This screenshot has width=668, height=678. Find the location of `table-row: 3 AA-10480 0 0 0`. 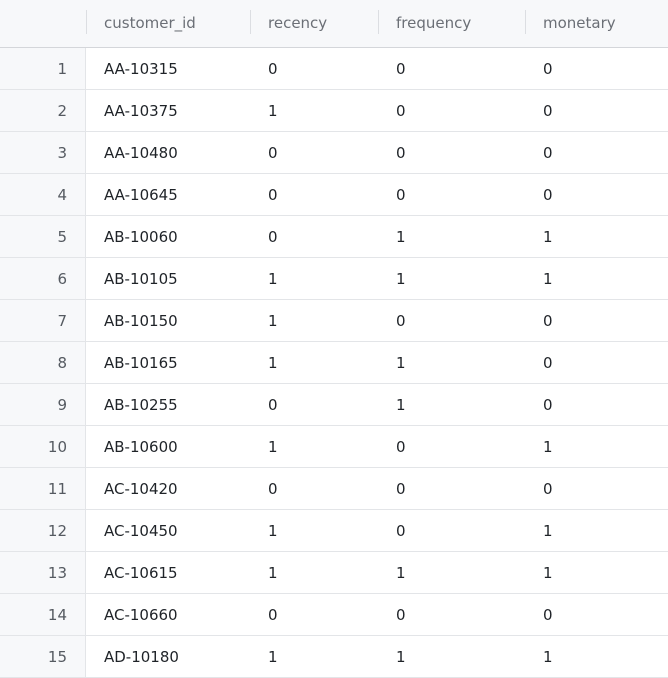

table-row: 3 AA-10480 0 0 0 is located at coordinates (334, 153).